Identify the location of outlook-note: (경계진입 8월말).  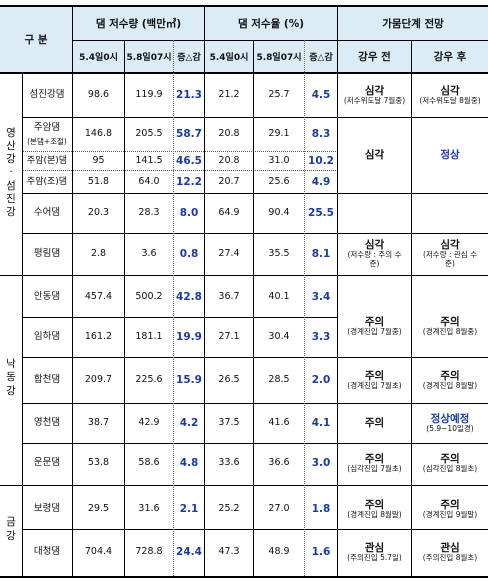
(450, 385).